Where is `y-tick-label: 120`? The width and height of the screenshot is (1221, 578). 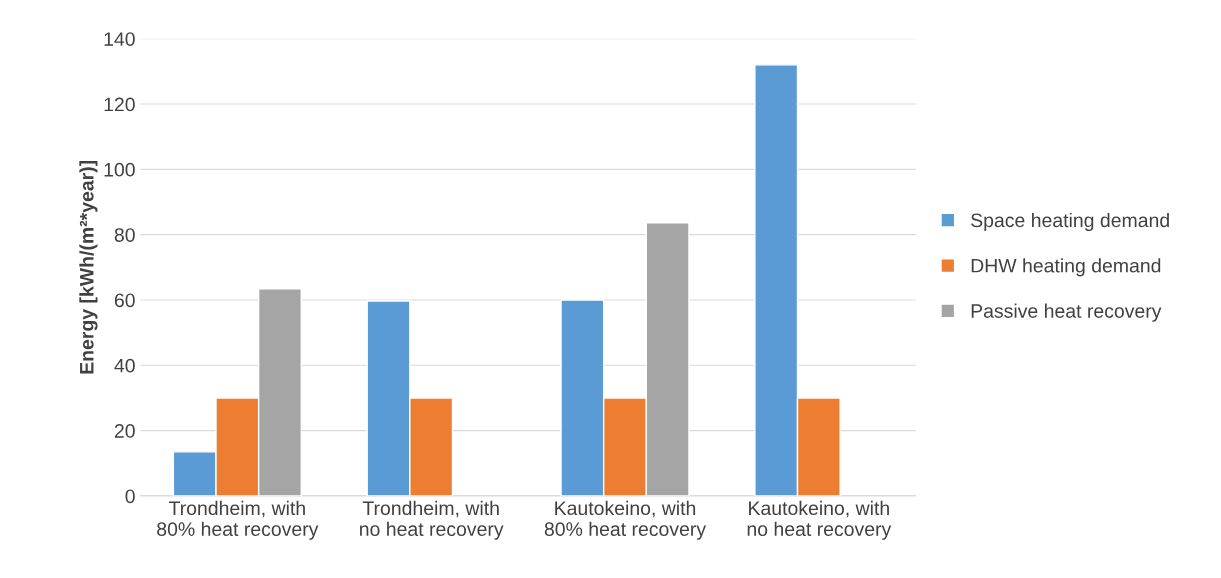
y-tick-label: 120 is located at coordinates (119, 104).